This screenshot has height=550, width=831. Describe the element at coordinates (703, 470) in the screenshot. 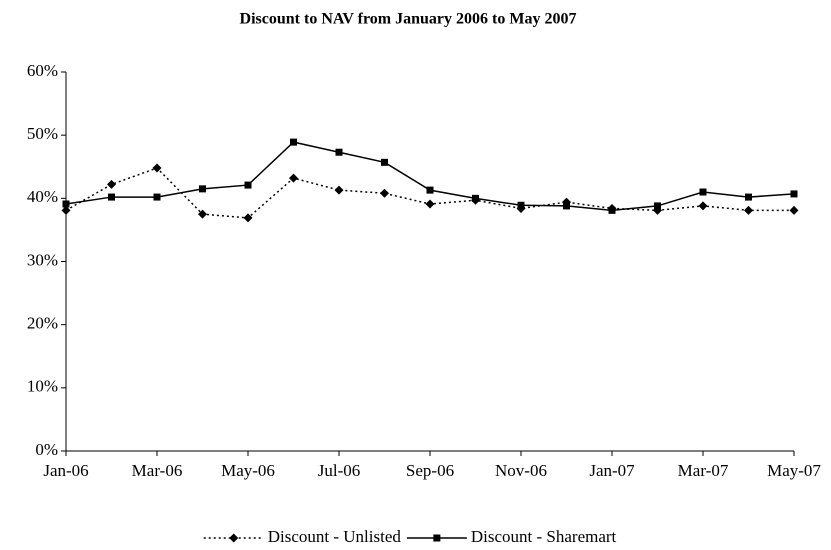

I see `x-tick-label: Mar-07` at that location.